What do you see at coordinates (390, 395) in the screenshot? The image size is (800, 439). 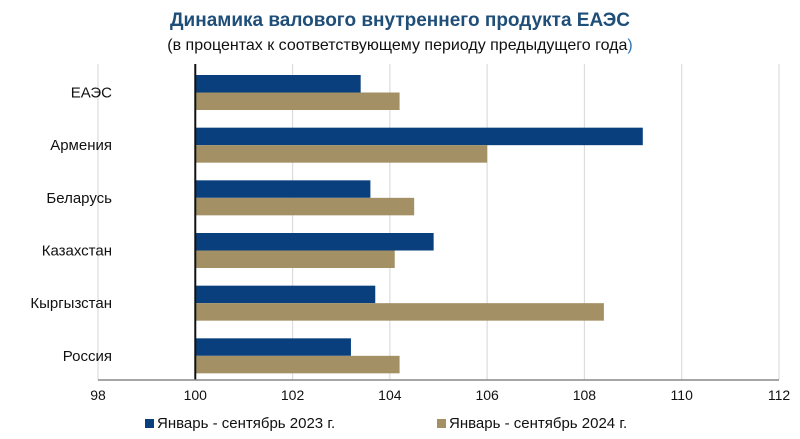 I see `x-tick-label: 104` at bounding box center [390, 395].